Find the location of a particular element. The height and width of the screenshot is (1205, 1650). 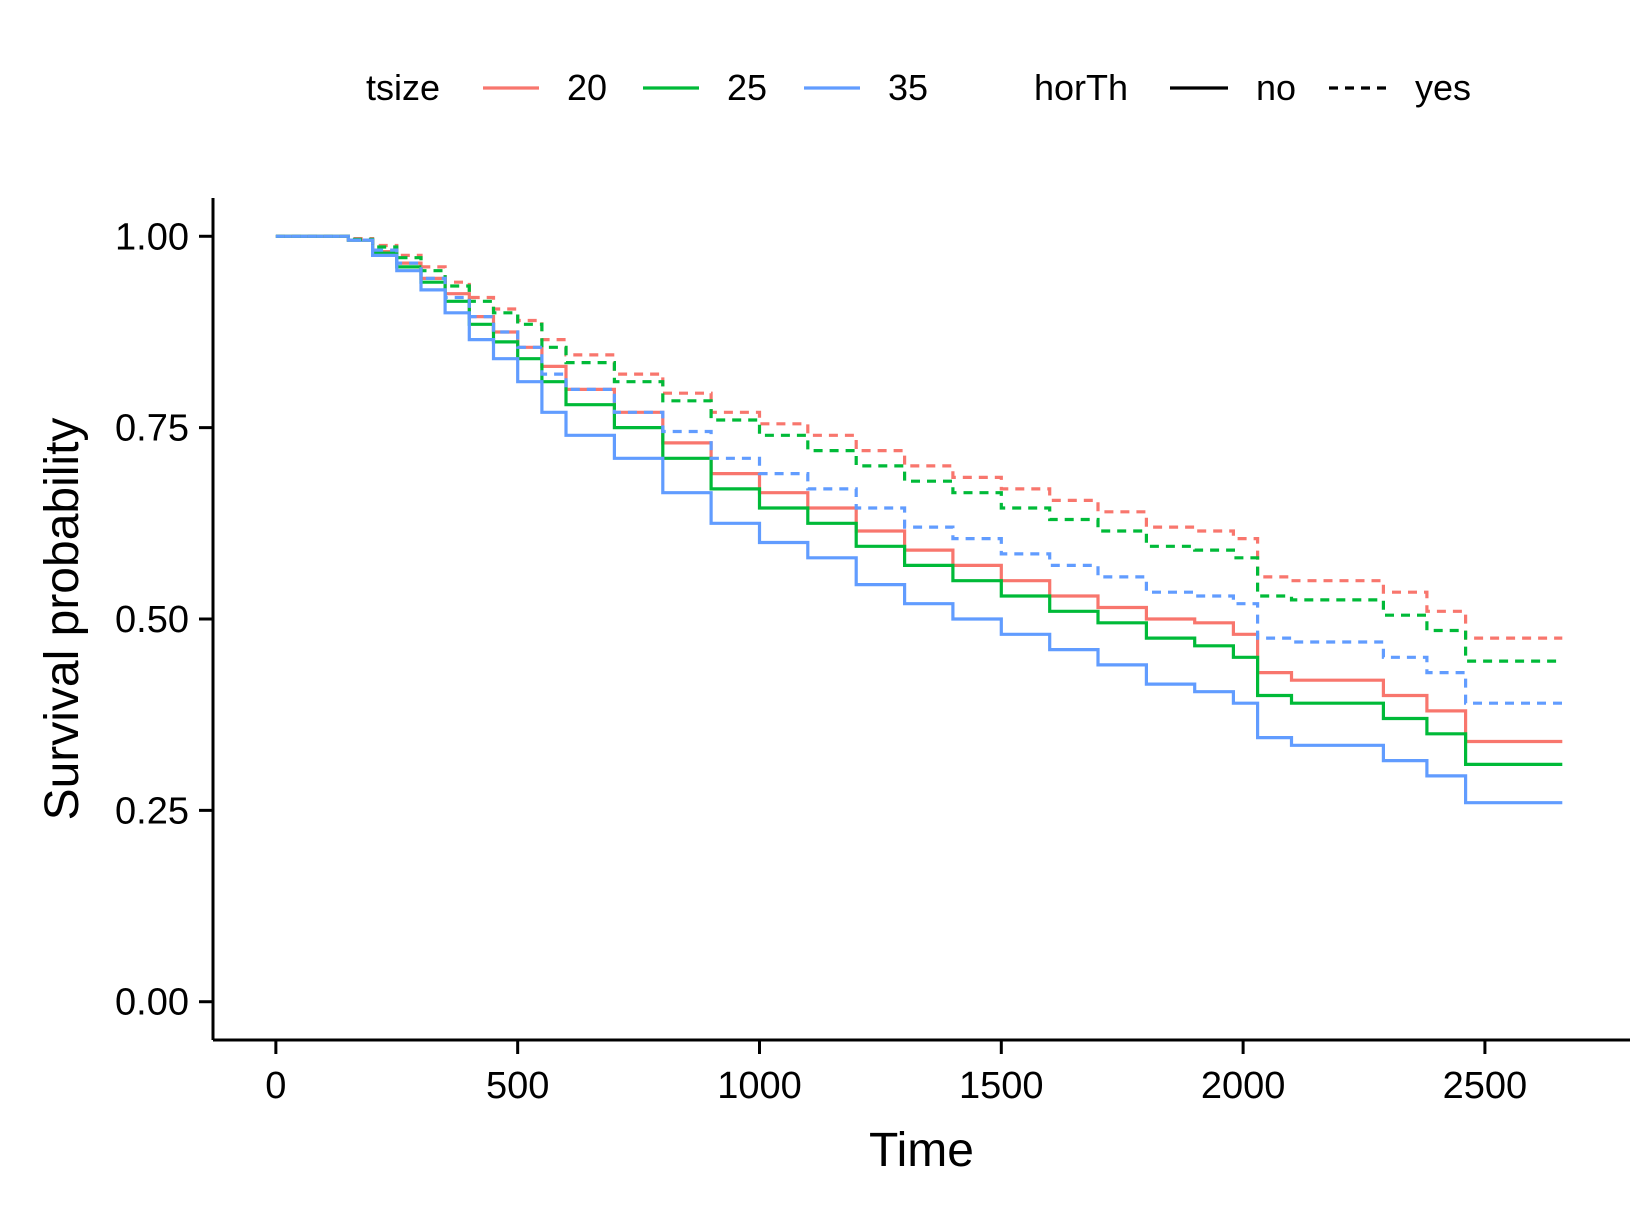

y-tick-label: 0.00 is located at coordinates (152, 1003).